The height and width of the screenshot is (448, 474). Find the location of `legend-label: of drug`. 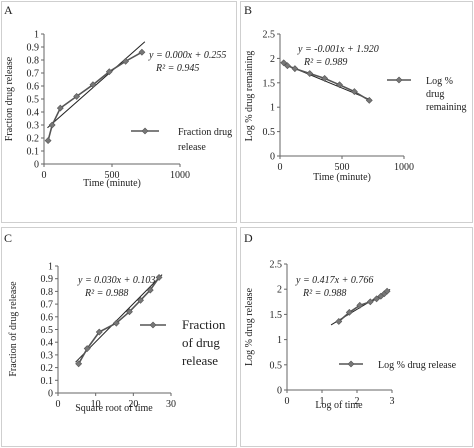

legend-label: of drug is located at coordinates (201, 342).